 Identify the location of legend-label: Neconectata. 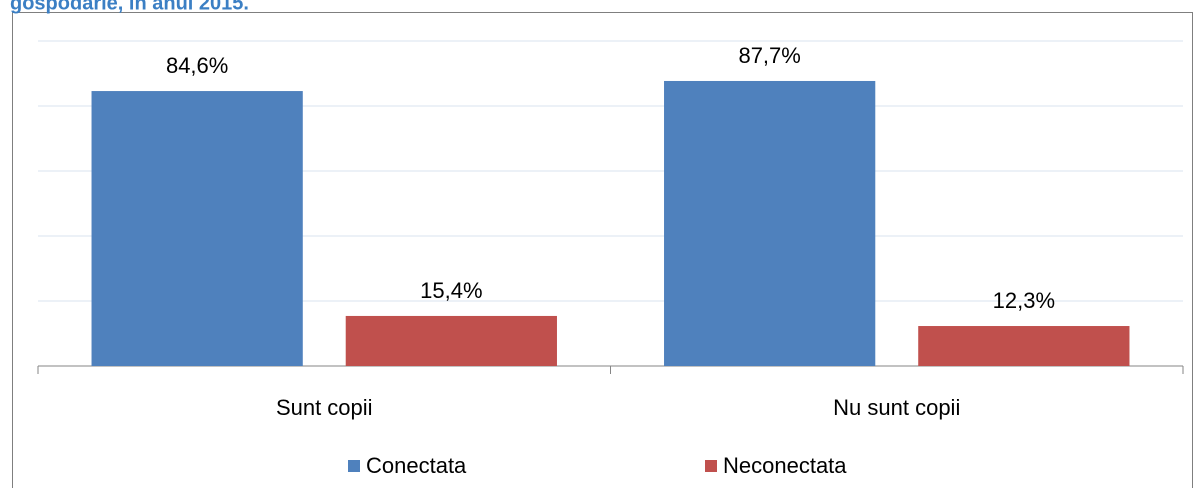
(785, 465).